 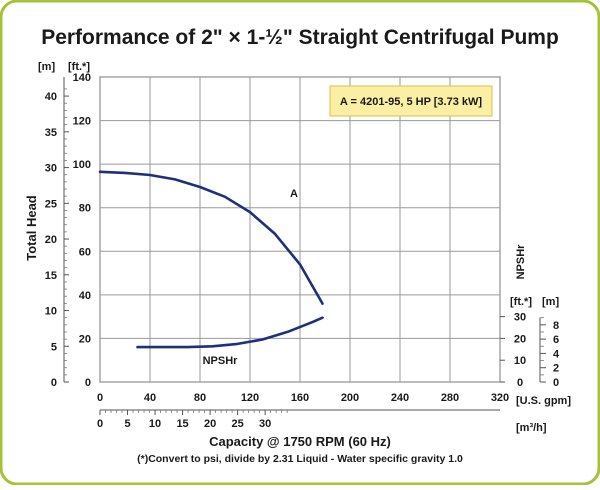 I want to click on gpm-unit: [U.S. gpm], so click(x=543, y=401).